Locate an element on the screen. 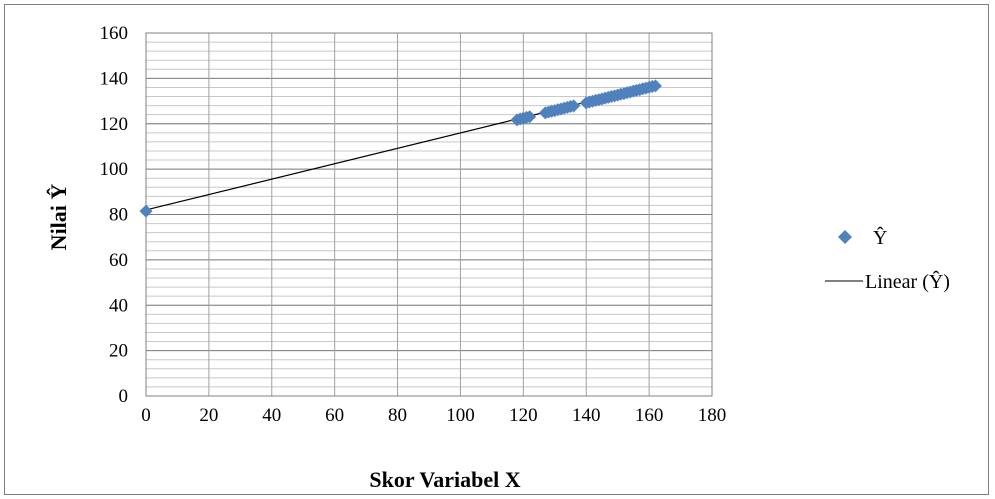 This screenshot has height=499, width=995. y-tick-label: 0 is located at coordinates (124, 396).